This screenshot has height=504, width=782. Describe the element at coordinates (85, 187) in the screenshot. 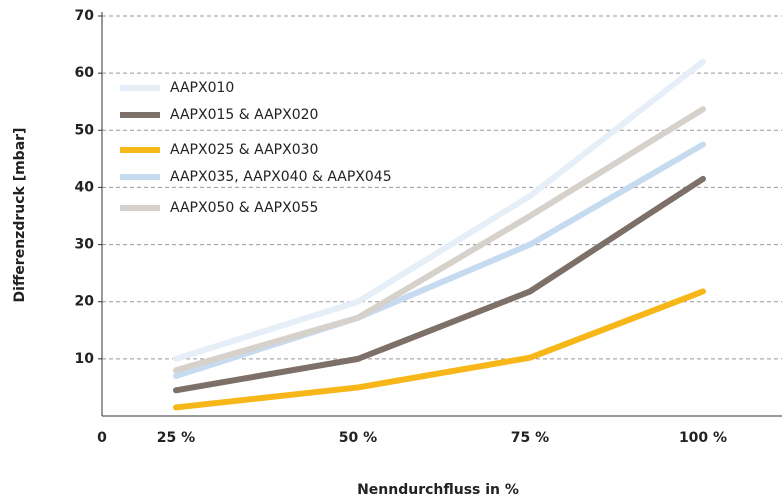

I see `y-tick-label: 40` at that location.